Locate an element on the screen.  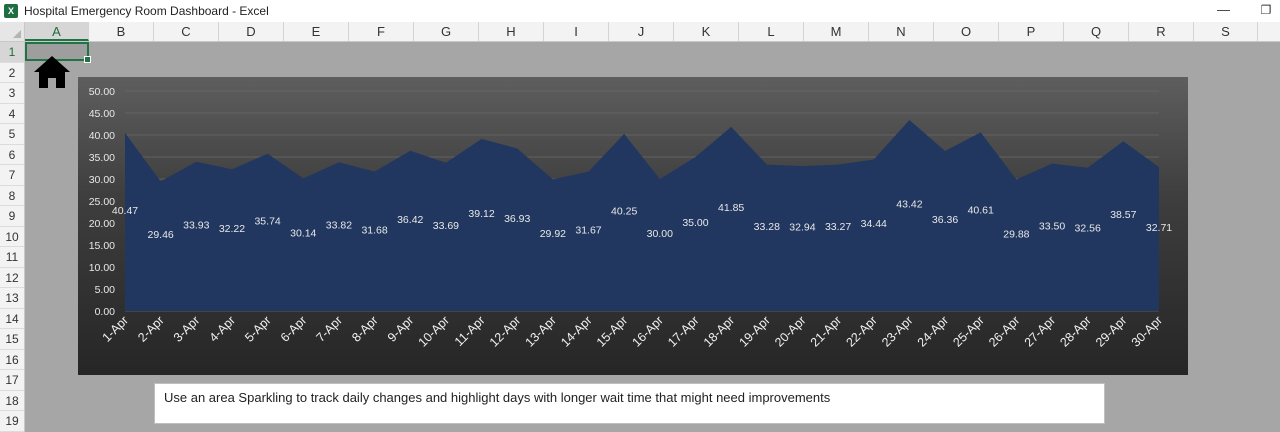
x-tick-label: 8-Apr is located at coordinates (365, 329).